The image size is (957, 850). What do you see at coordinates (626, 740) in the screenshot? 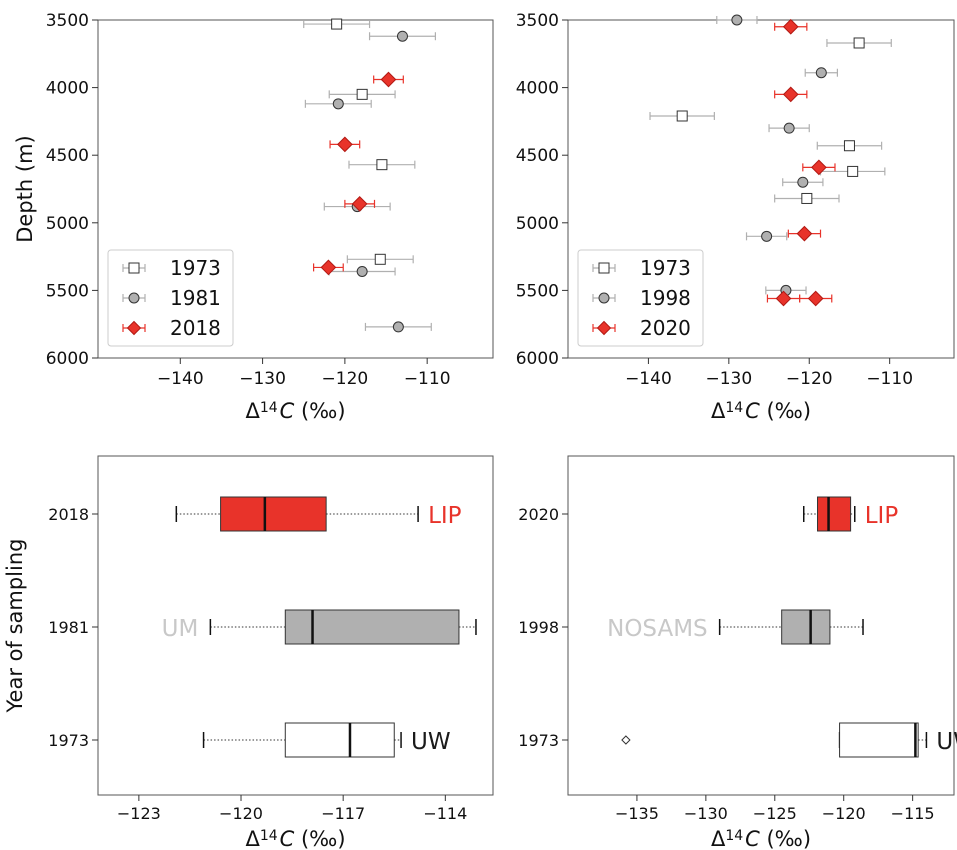
I see `outlier-point` at bounding box center [626, 740].